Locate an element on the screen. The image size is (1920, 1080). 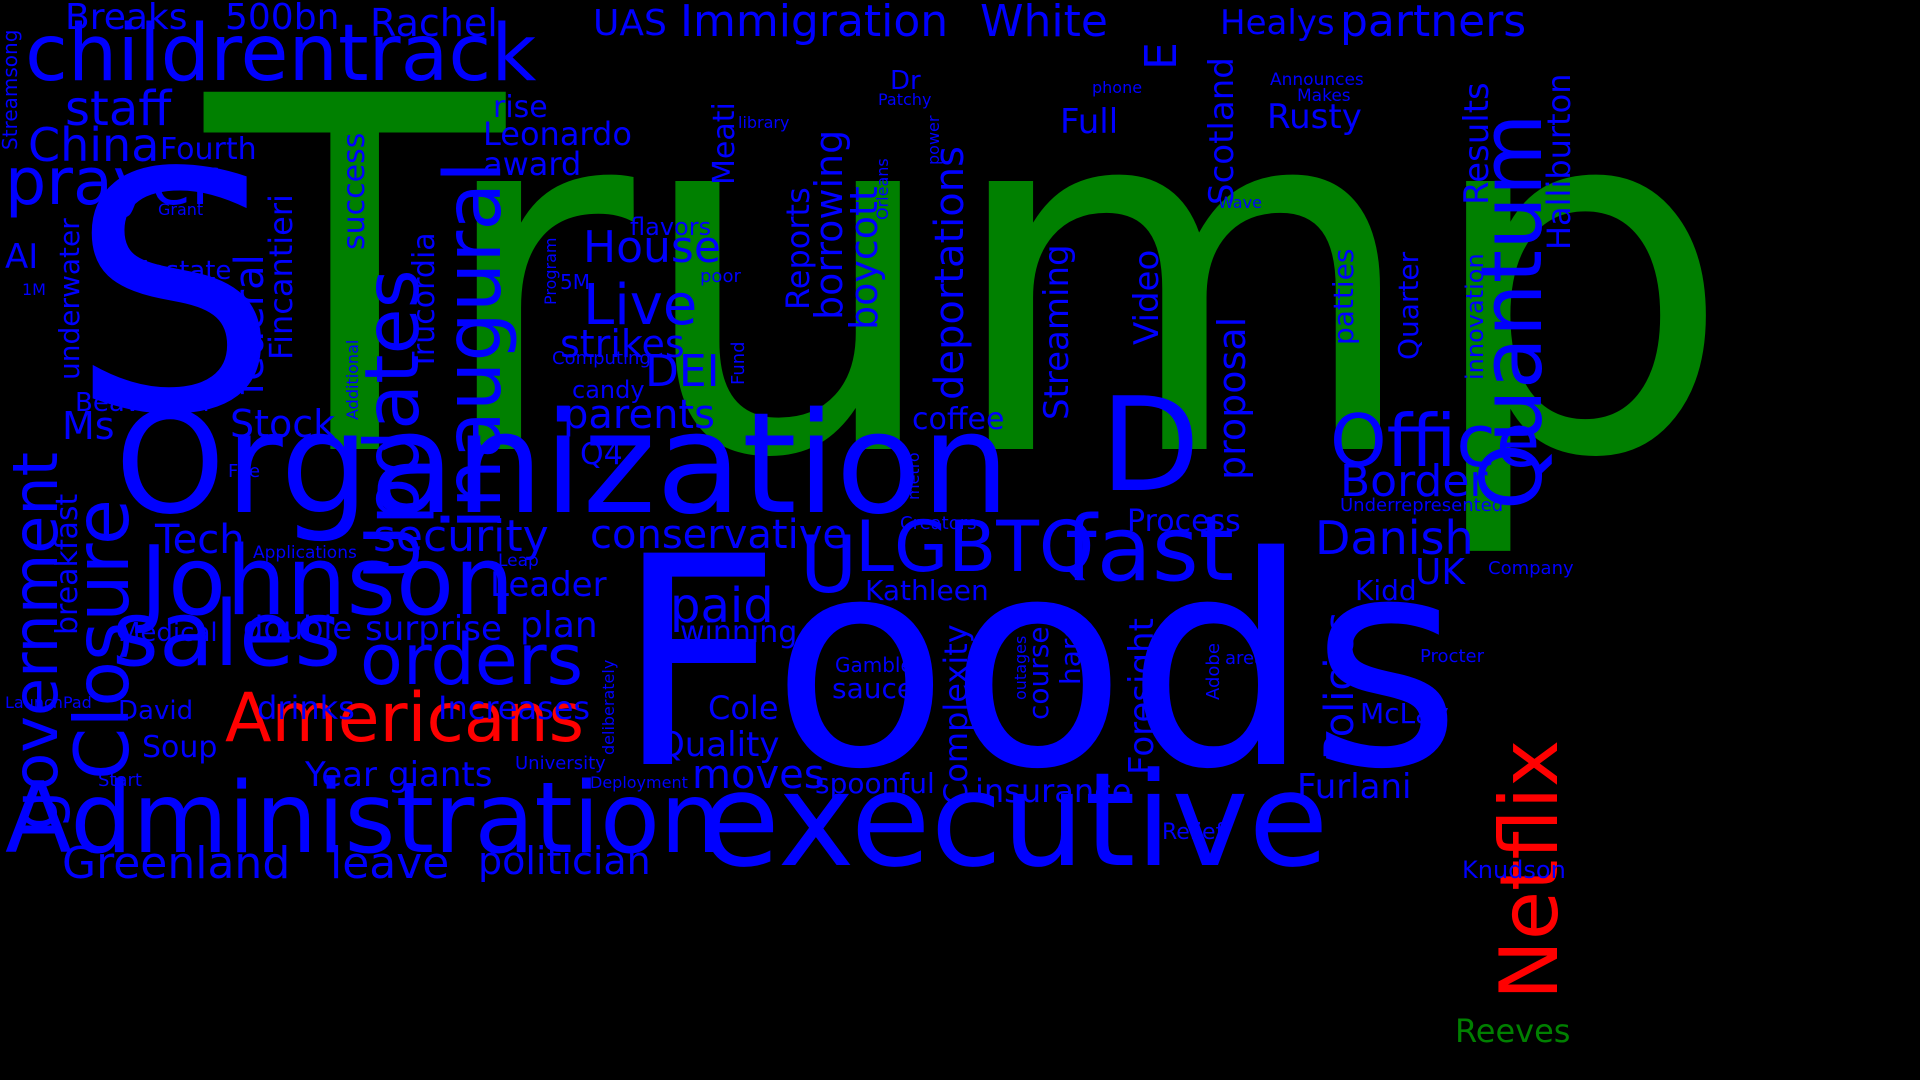
word-giants: giants is located at coordinates (440, 775).